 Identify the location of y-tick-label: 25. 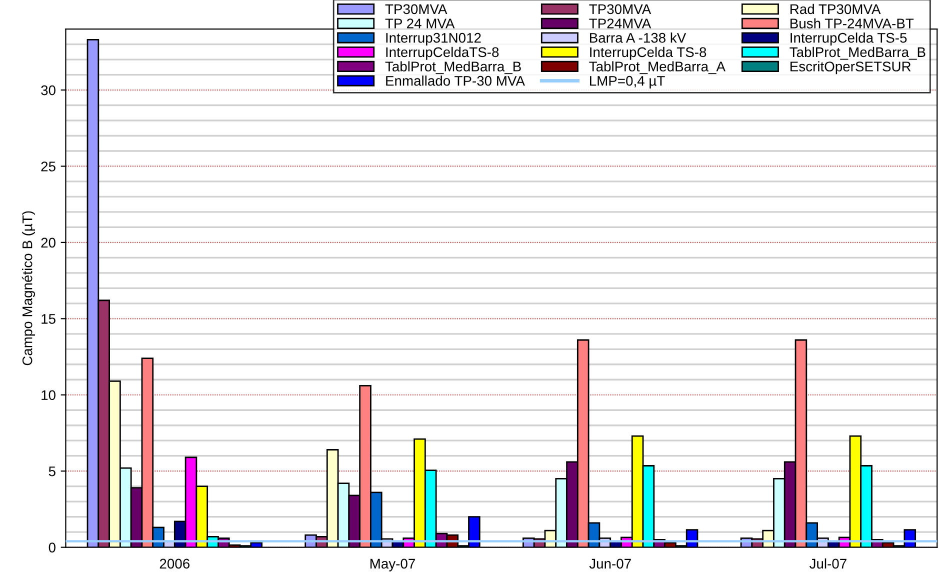
(48, 167).